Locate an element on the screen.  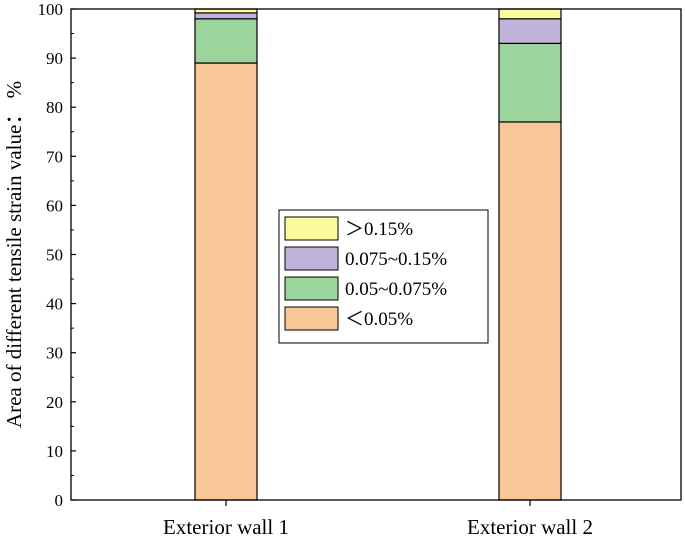
y-tick-label: 20 is located at coordinates (54, 402).